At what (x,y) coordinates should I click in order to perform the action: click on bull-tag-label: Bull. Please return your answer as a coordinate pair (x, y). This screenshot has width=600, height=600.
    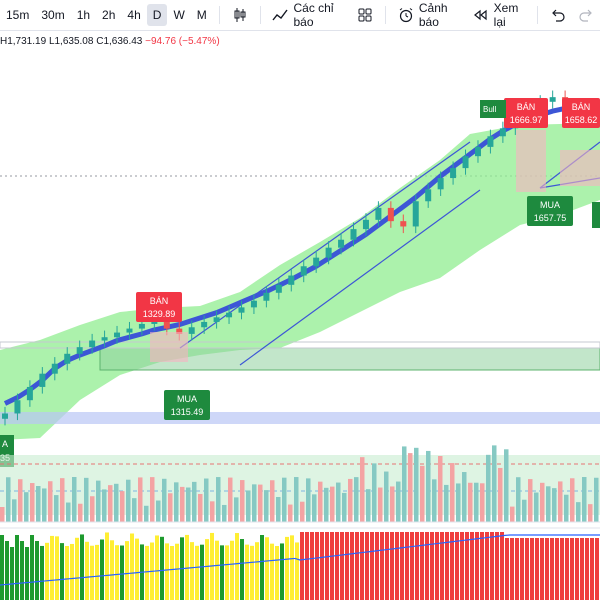
    Looking at the image, I should click on (490, 109).